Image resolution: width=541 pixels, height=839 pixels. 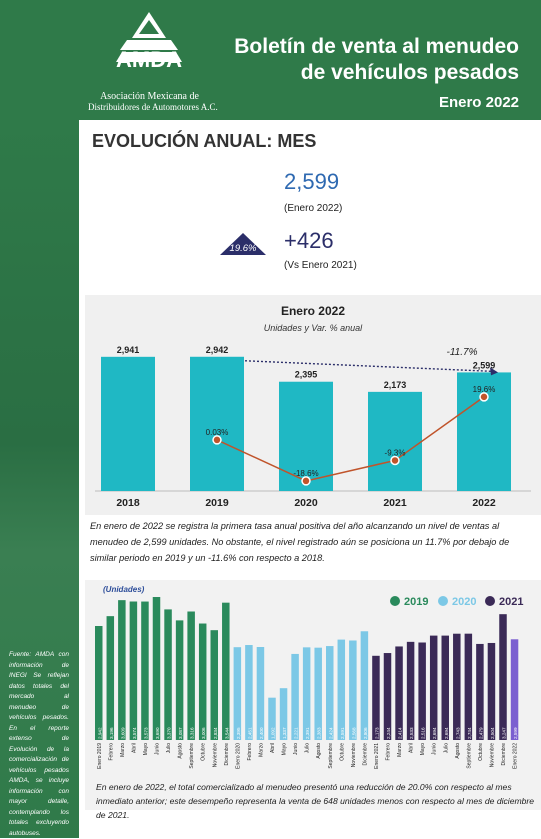 What do you see at coordinates (319, 733) in the screenshot?
I see `bar-value-label: 2,383` at bounding box center [319, 733].